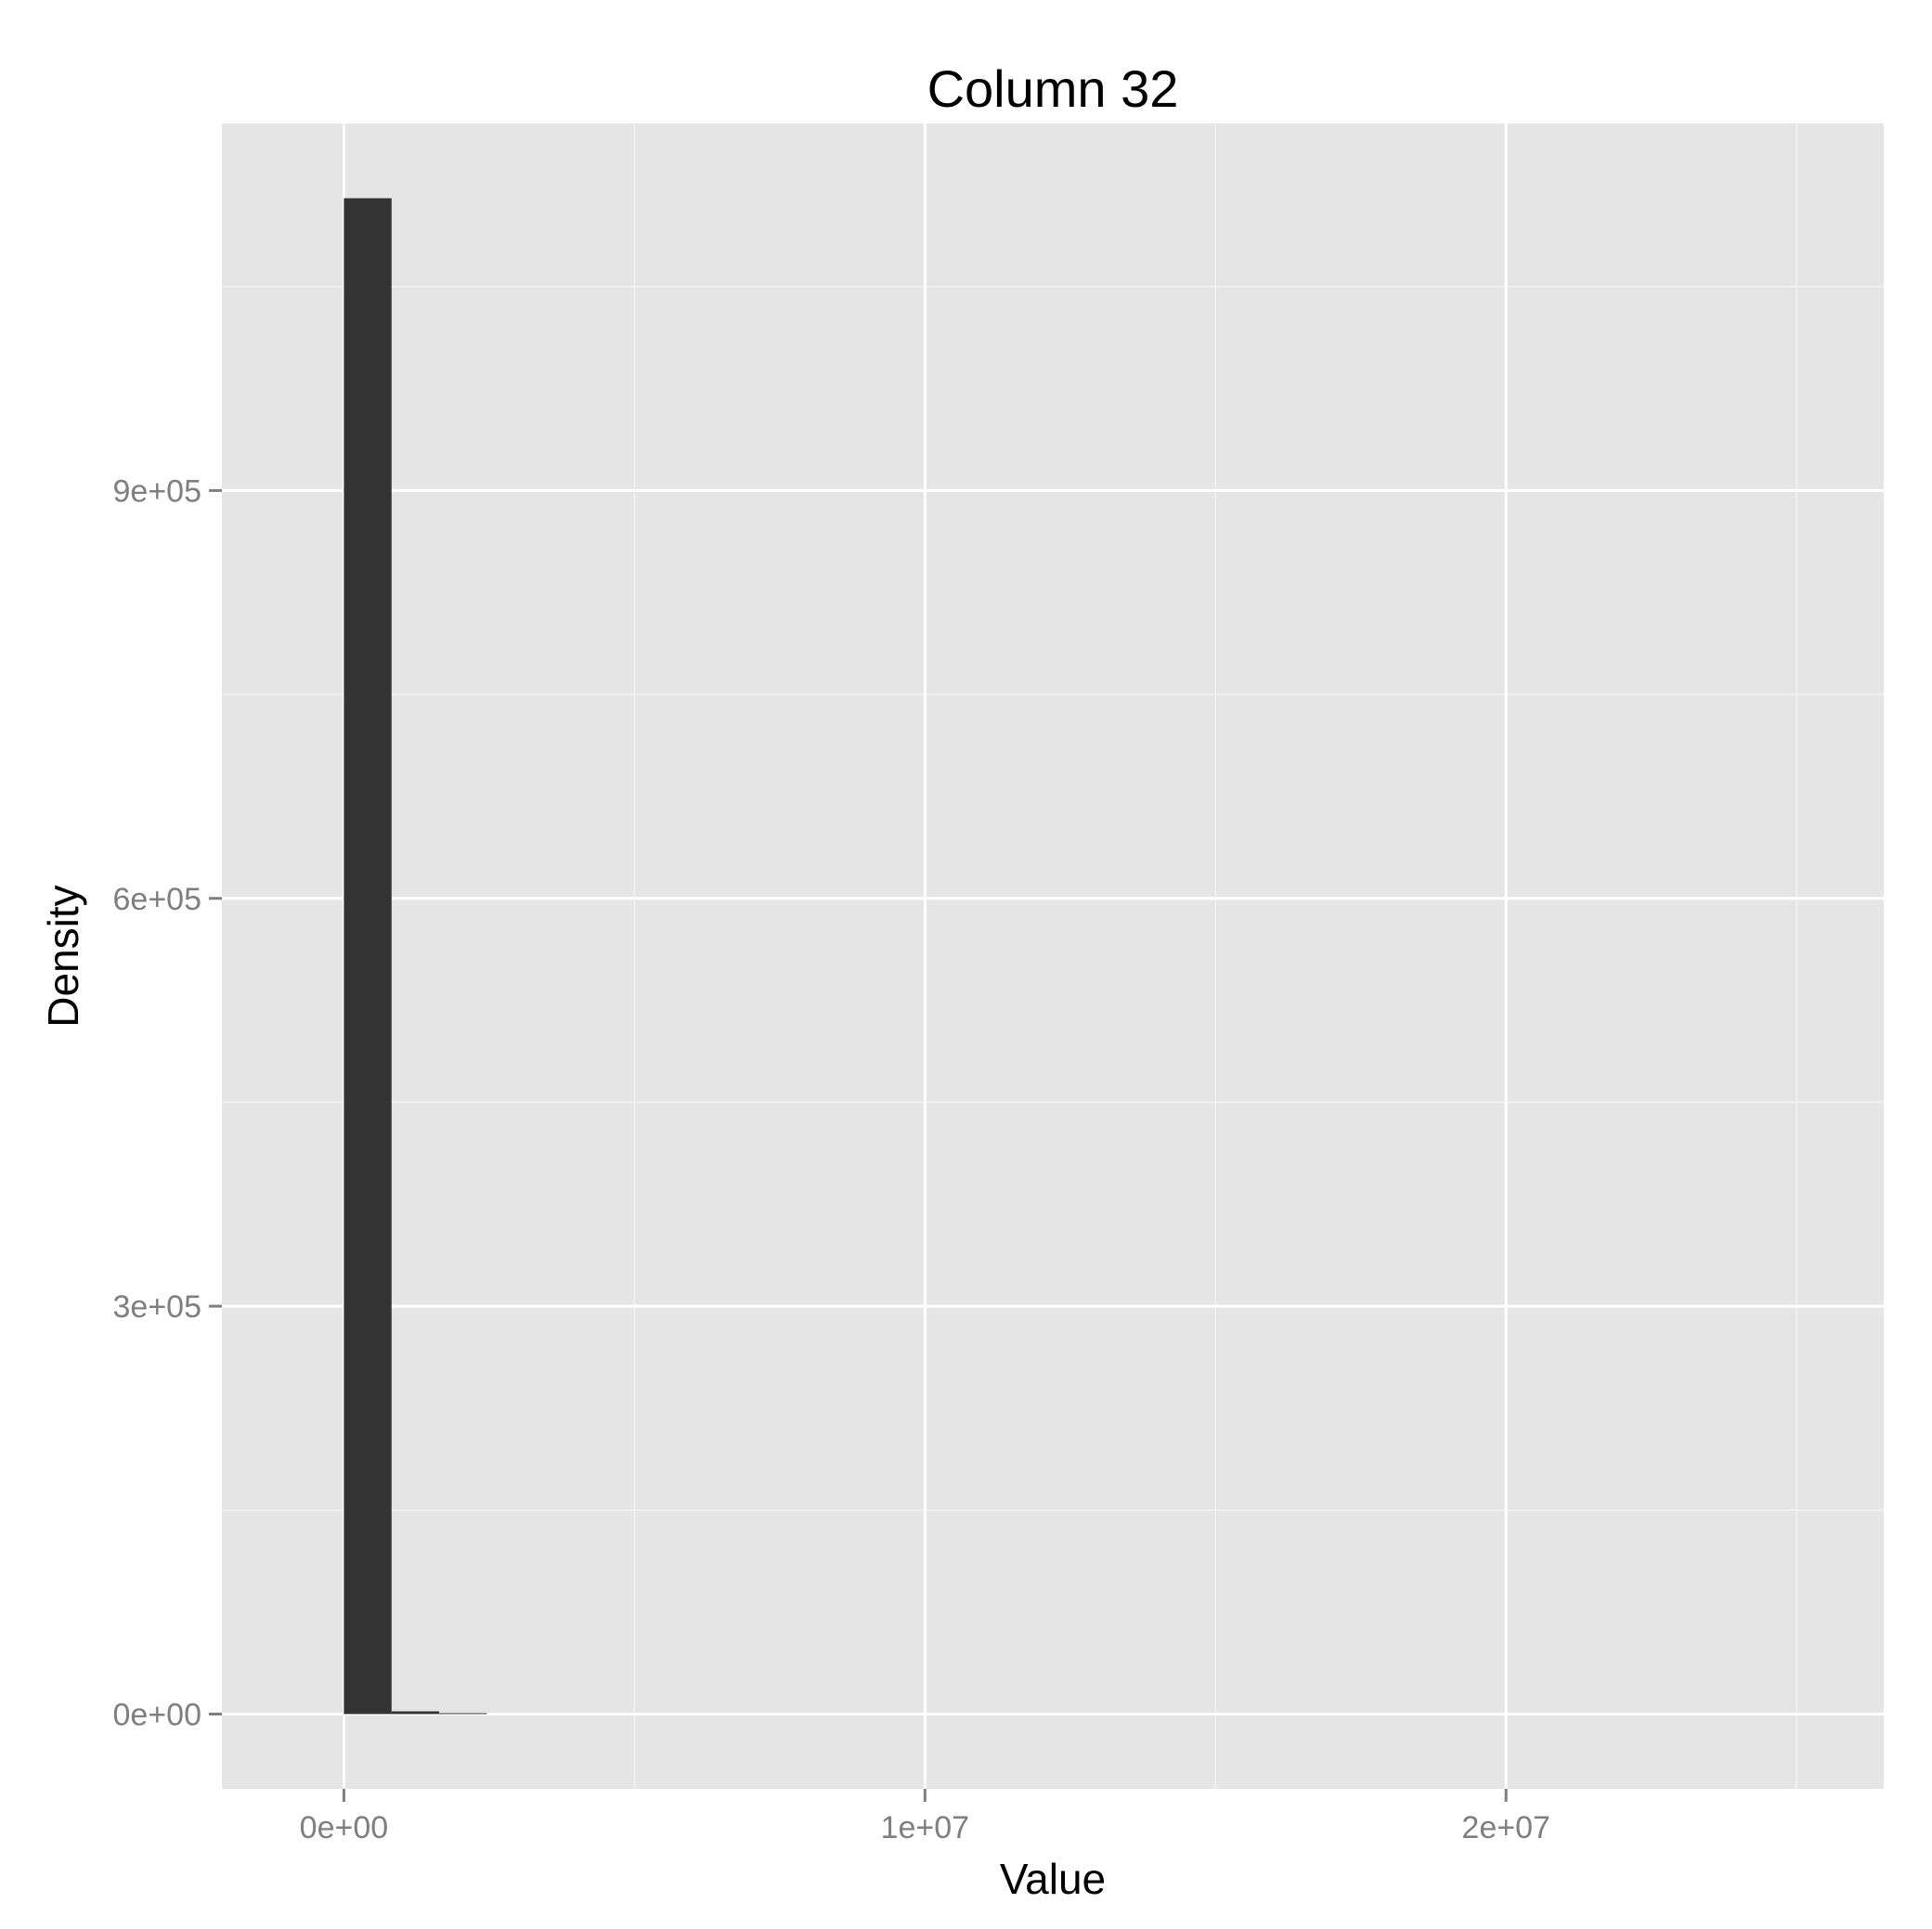 This screenshot has width=1932, height=1929. What do you see at coordinates (344, 1828) in the screenshot?
I see `x-tick-label: 0e+00` at bounding box center [344, 1828].